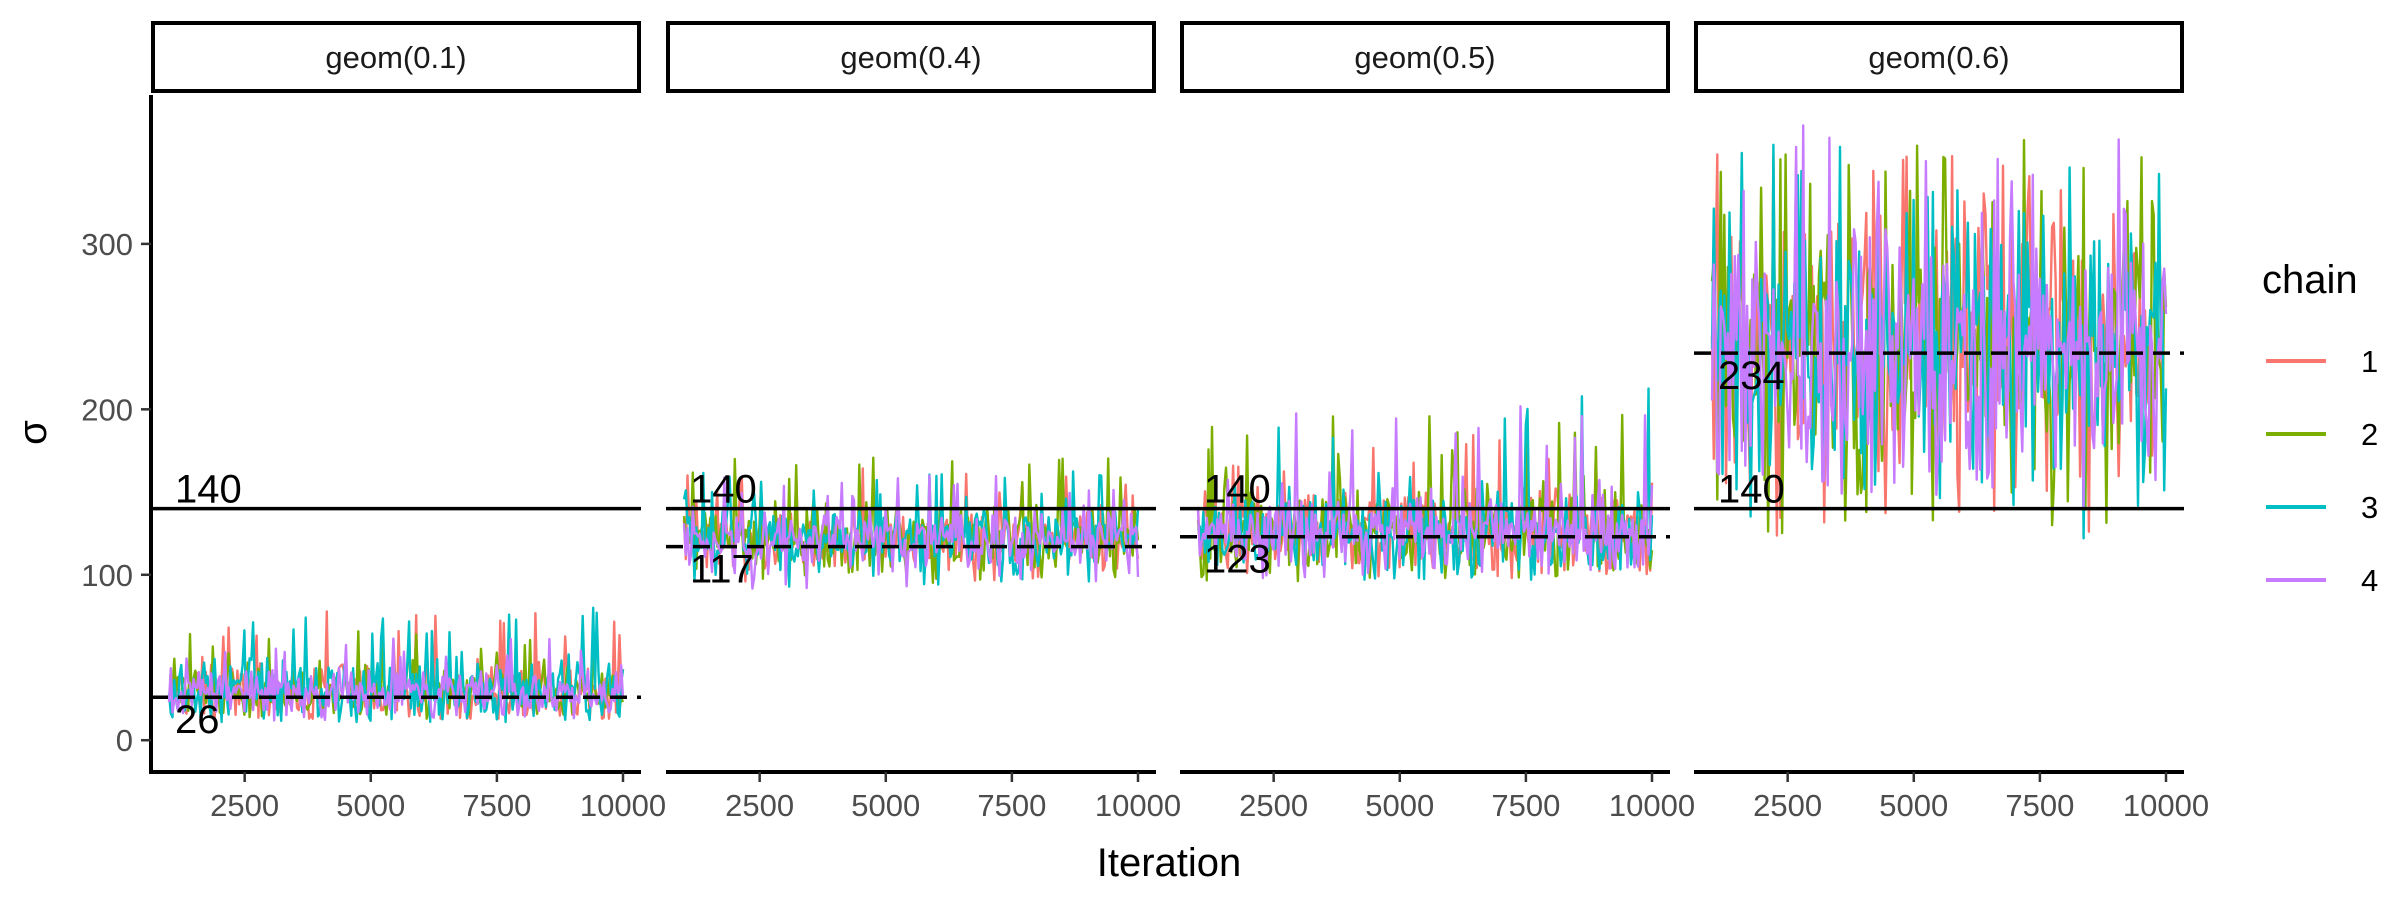  Describe the element at coordinates (197, 720) in the screenshot. I see `reference-line-dashed-label: 26` at that location.